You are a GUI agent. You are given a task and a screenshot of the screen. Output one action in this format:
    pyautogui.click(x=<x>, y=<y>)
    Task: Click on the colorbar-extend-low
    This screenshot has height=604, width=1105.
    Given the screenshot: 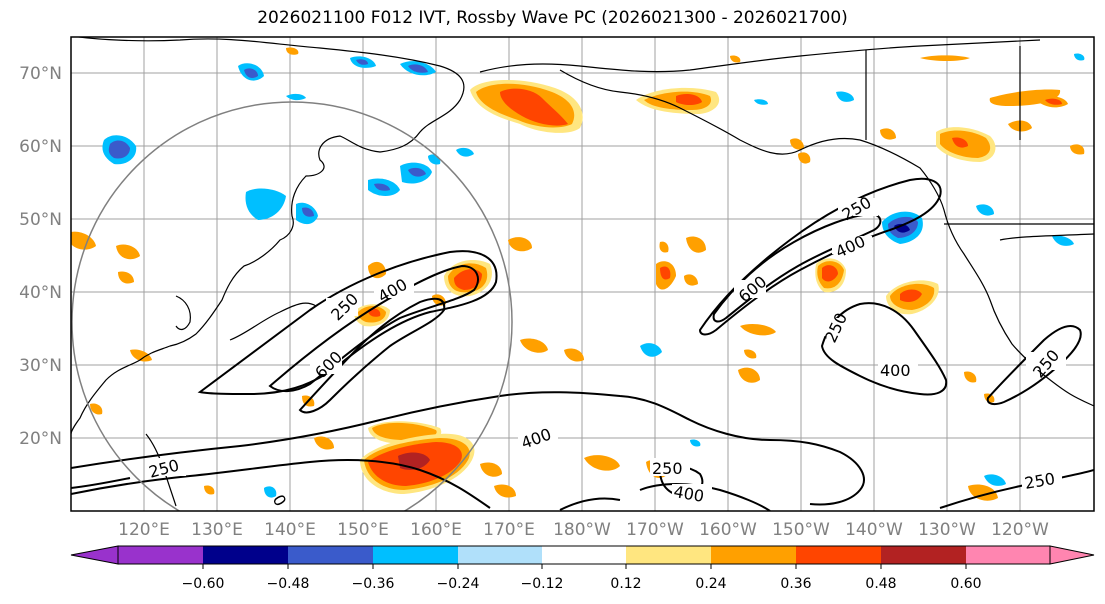 What is the action you would take?
    pyautogui.click(x=94, y=555)
    